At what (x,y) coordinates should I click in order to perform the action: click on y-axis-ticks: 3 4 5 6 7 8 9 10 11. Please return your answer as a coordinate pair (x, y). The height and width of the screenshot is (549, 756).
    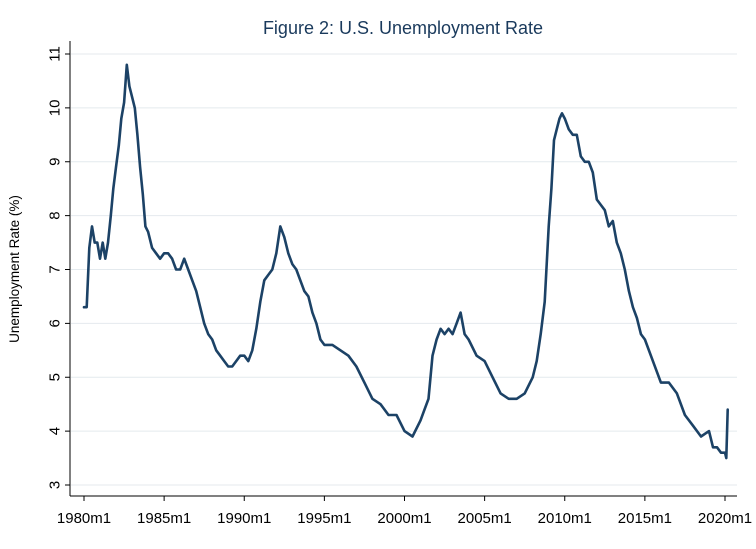
    Looking at the image, I should click on (58, 267).